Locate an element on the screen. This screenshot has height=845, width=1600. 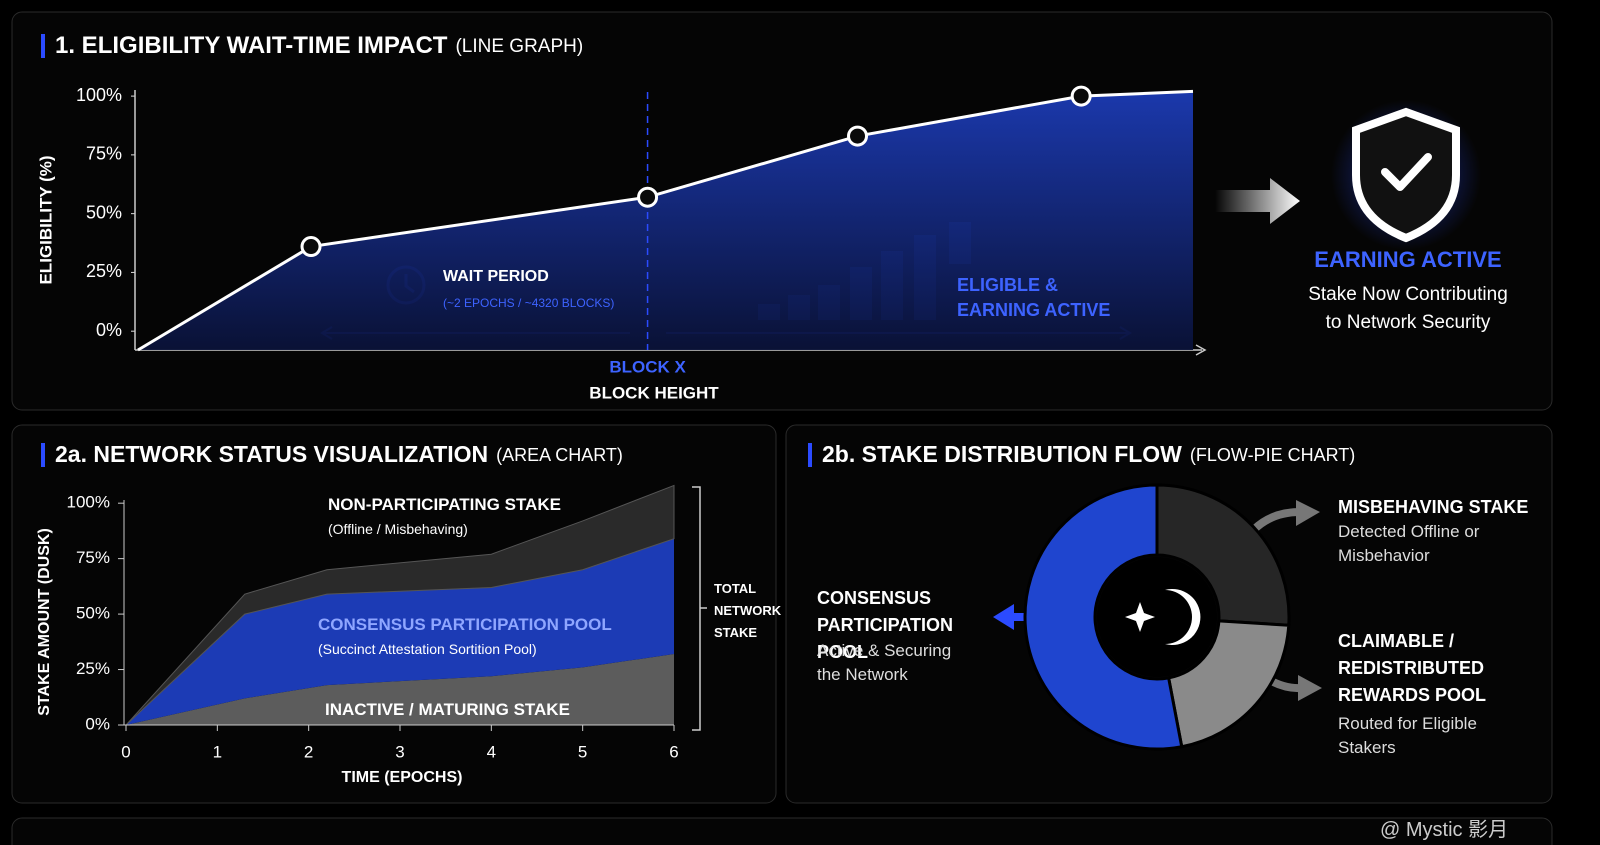
x-tick-label: 4 is located at coordinates (491, 751).